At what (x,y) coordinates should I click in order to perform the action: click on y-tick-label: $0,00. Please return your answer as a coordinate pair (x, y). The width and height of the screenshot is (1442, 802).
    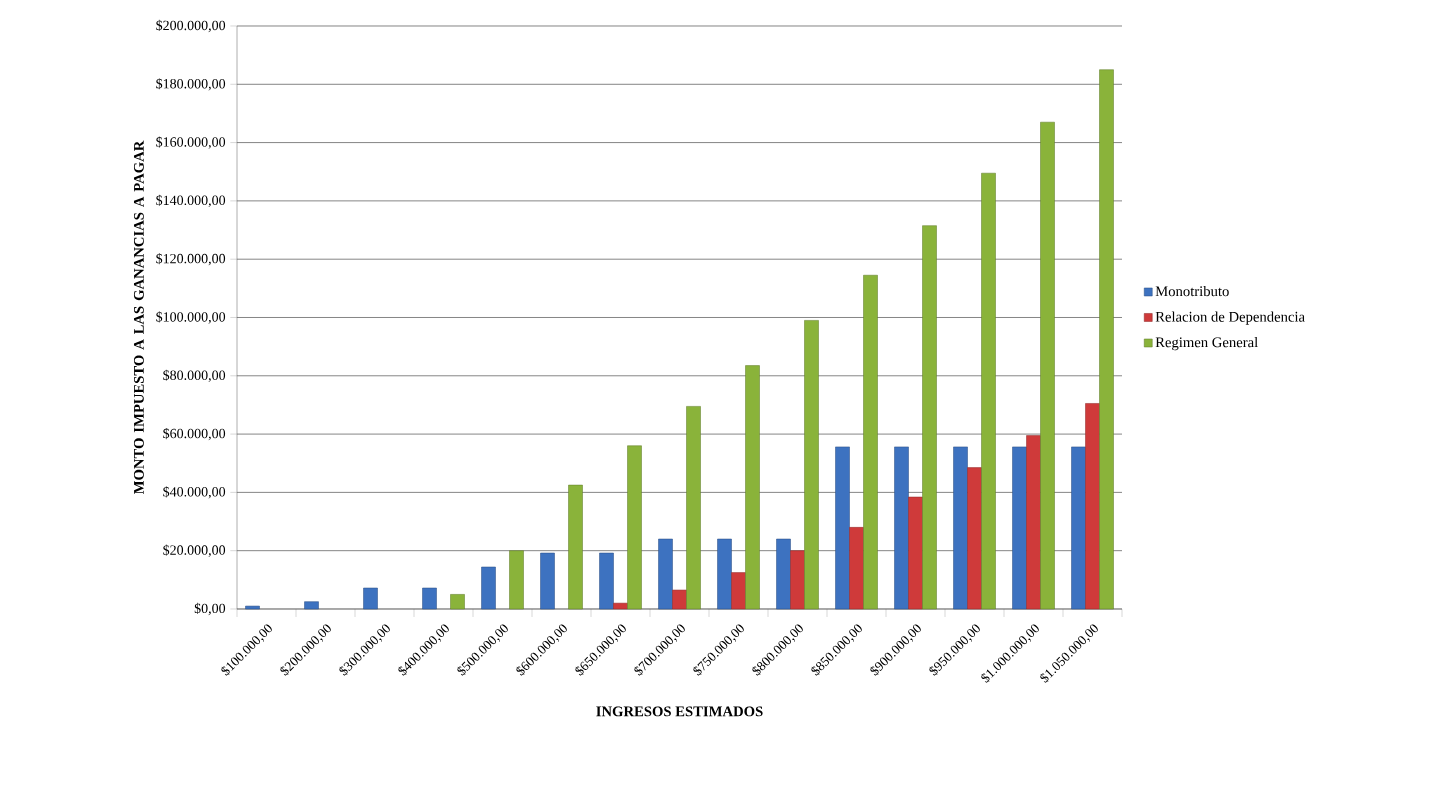
    Looking at the image, I should click on (210, 609).